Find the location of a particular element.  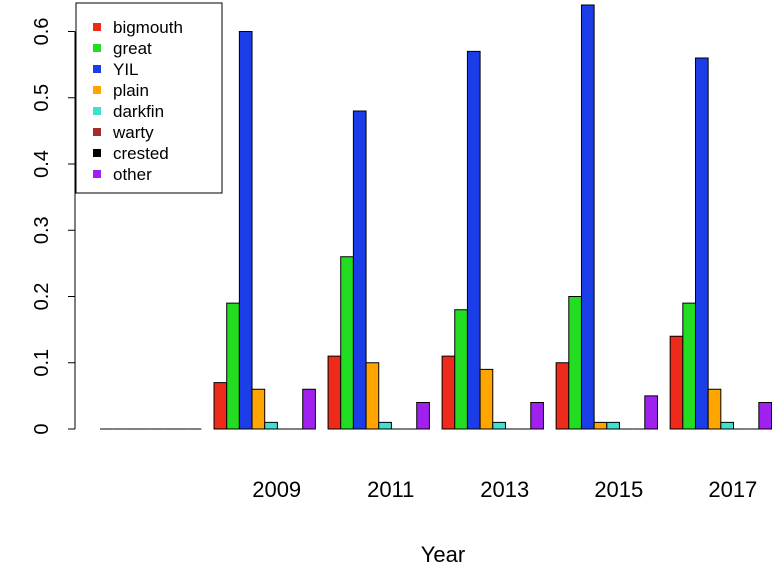

legend-label: crested is located at coordinates (141, 153).